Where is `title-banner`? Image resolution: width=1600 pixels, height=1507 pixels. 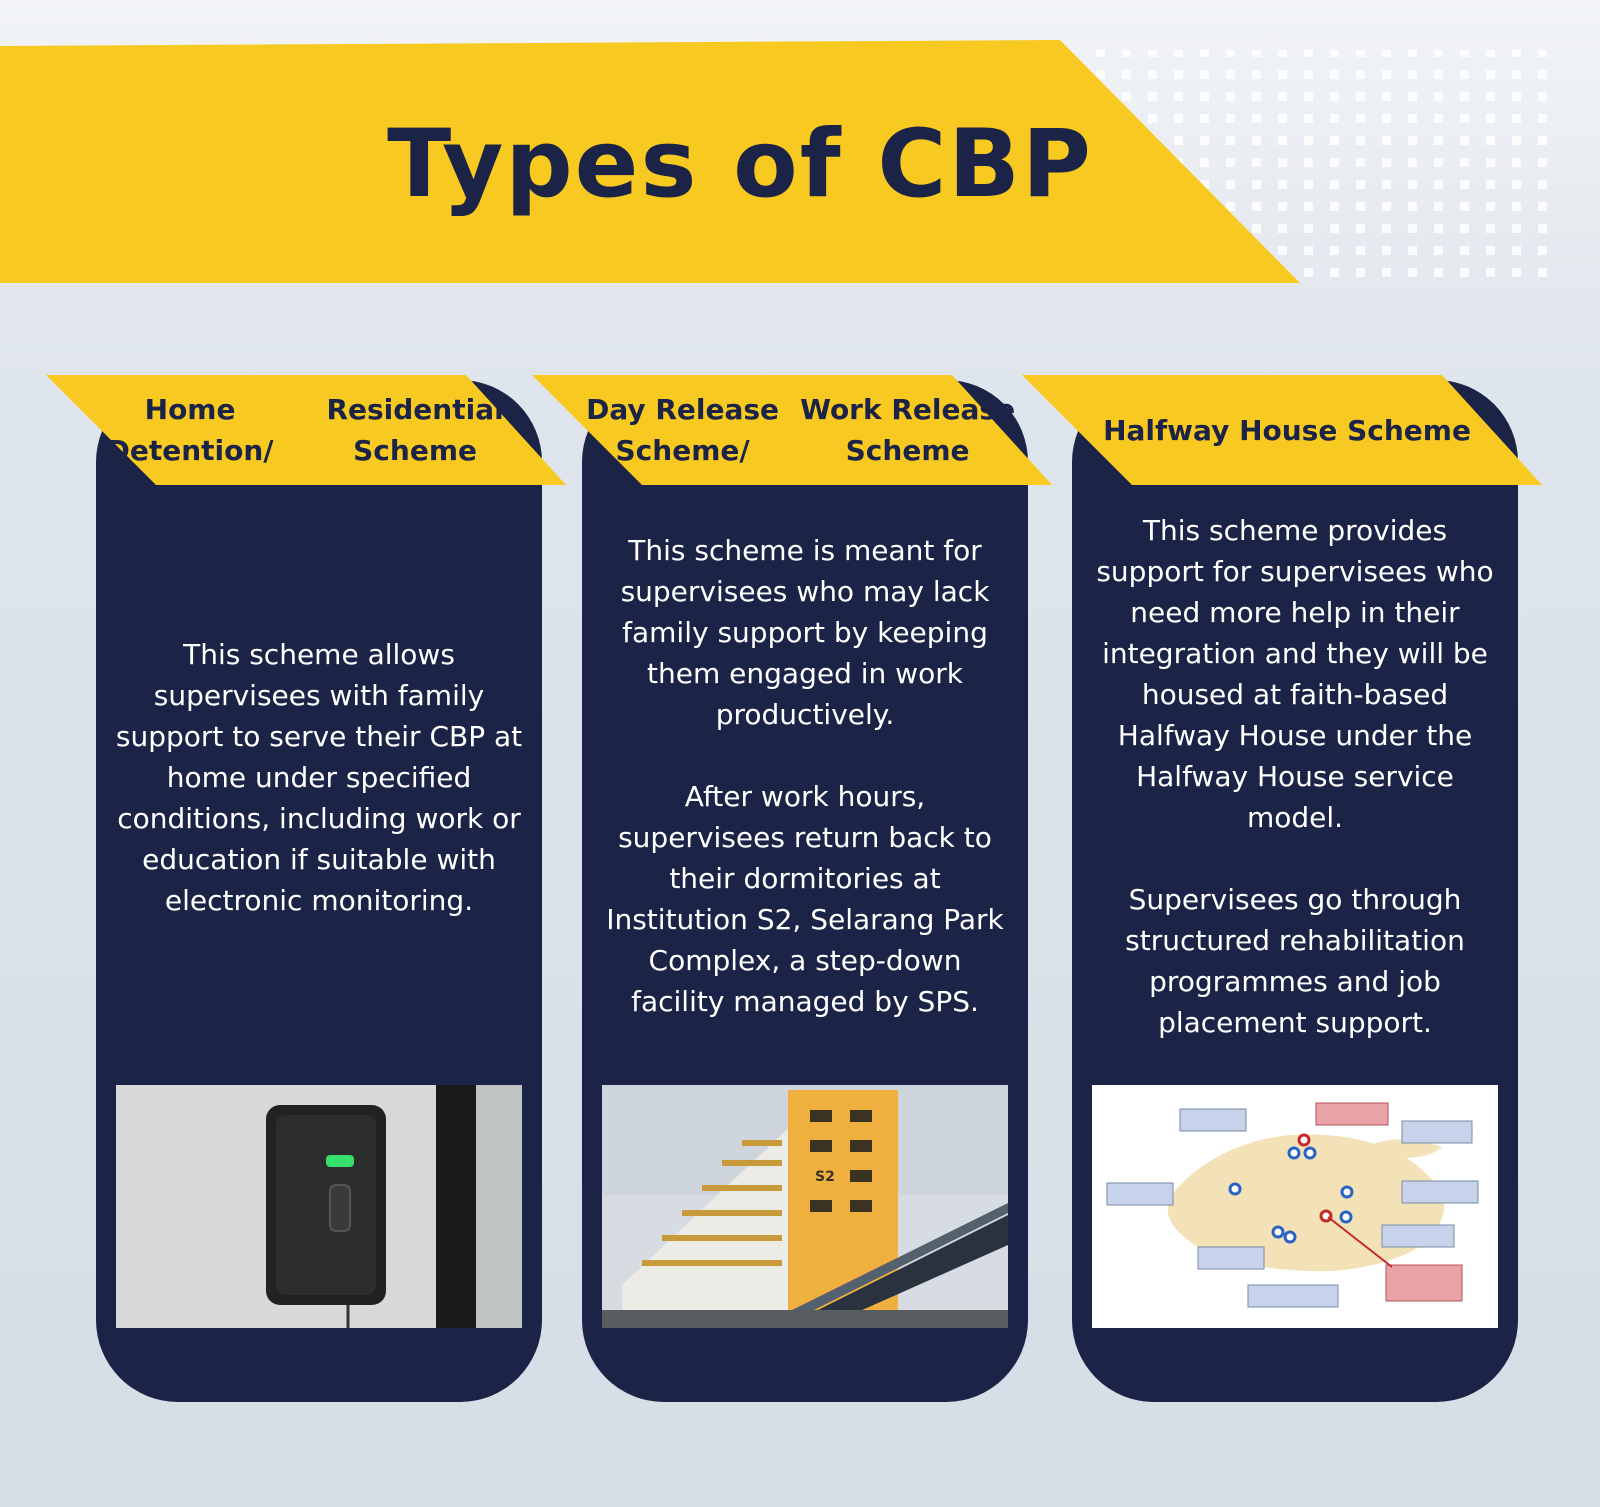 title-banner is located at coordinates (650, 161).